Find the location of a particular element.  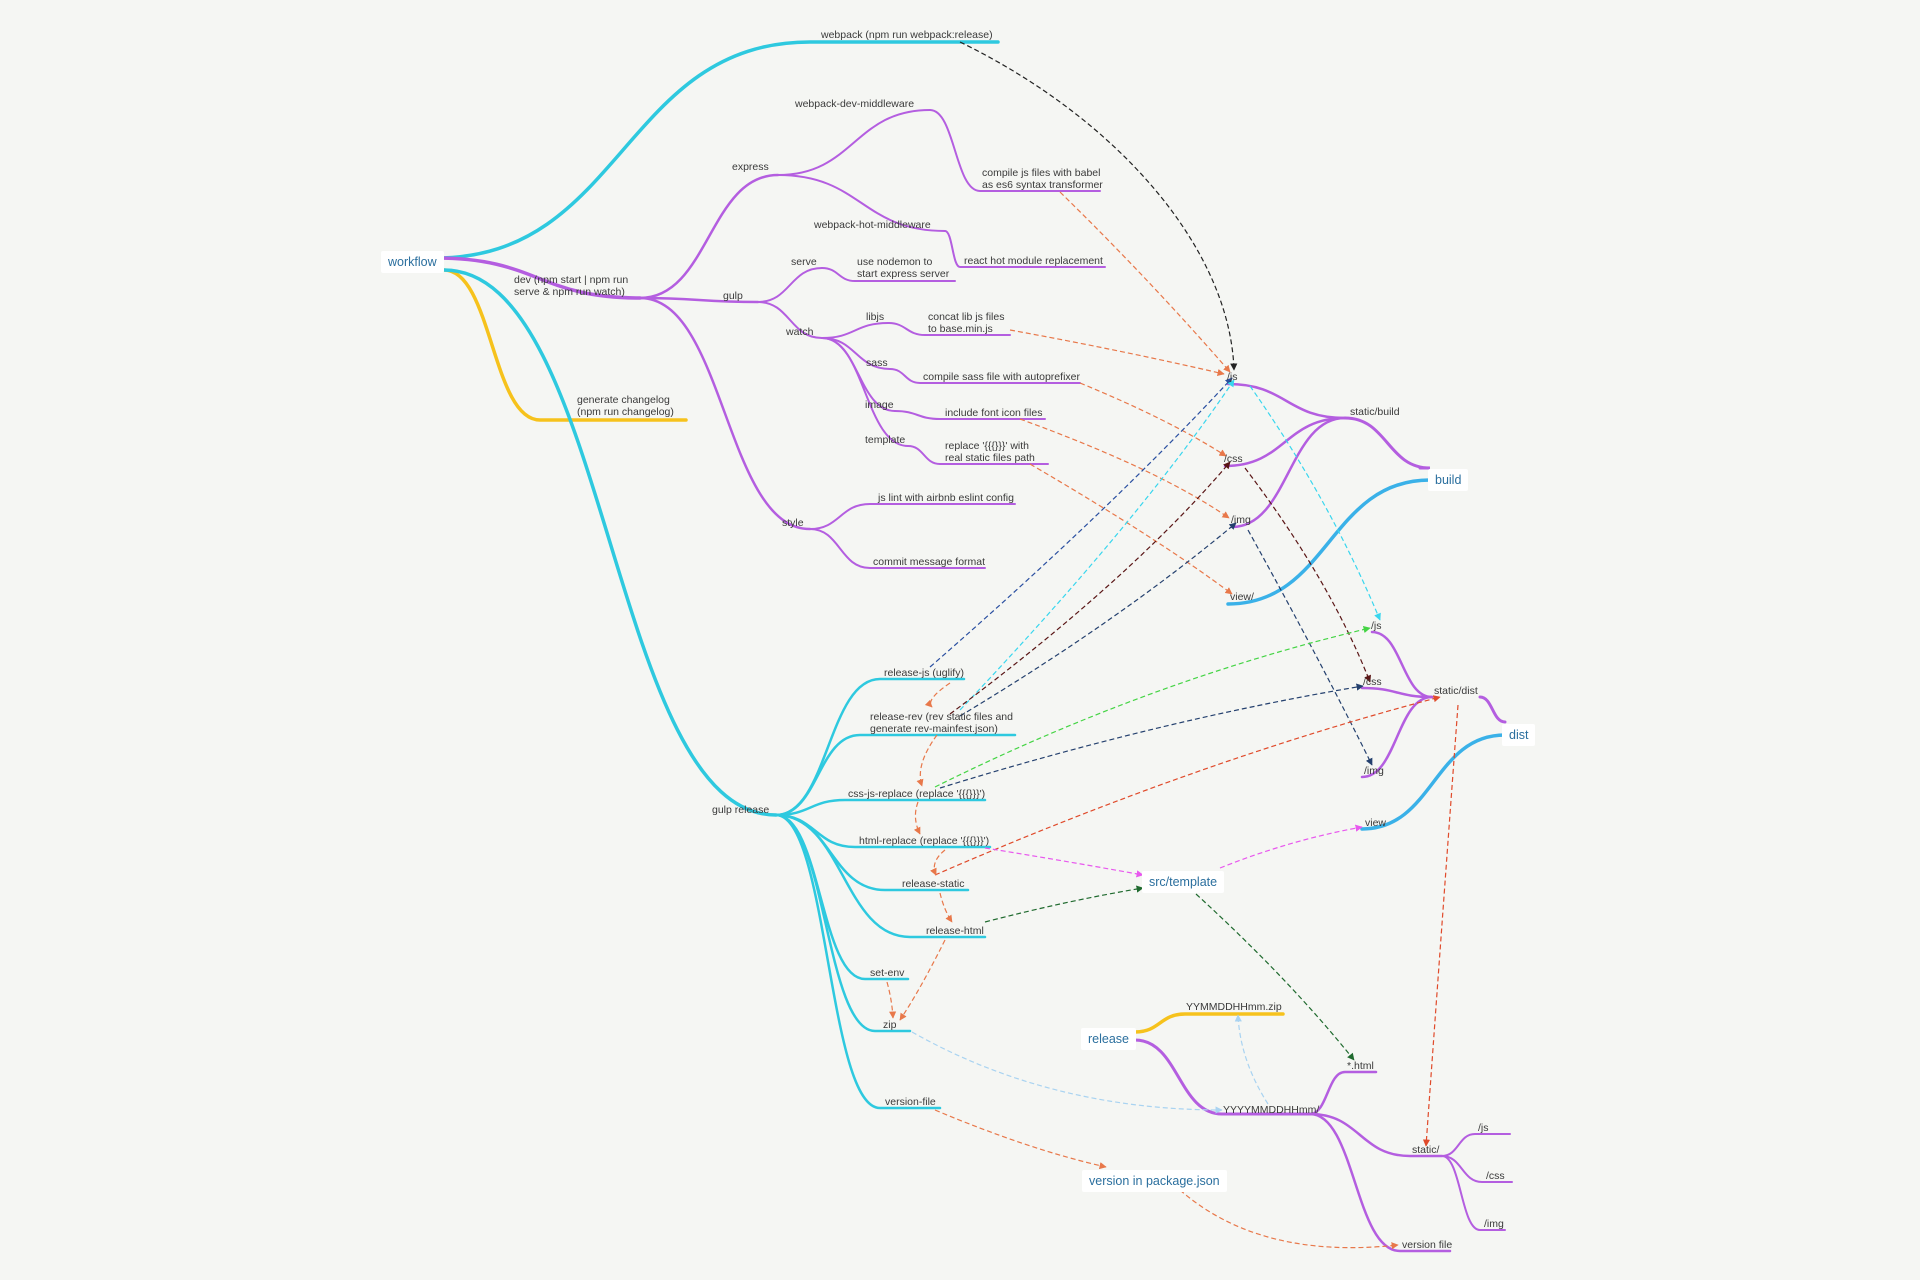

arrow-concat-to-js is located at coordinates (1117, 353).